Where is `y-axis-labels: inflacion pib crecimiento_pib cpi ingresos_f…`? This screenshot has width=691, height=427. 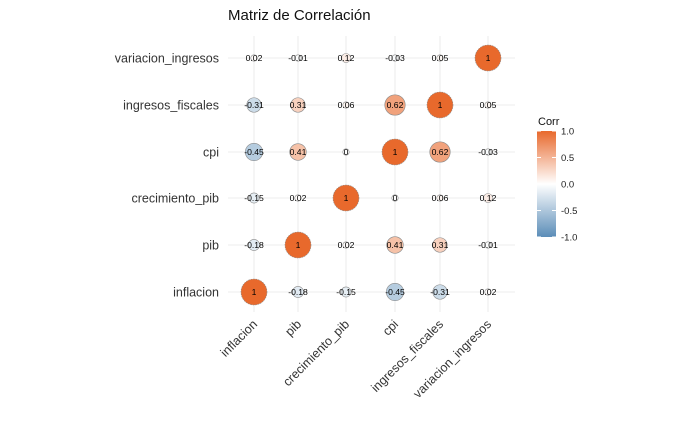
y-axis-labels: inflacion pib crecimiento_pib cpi ingresos_f… is located at coordinates (167, 176).